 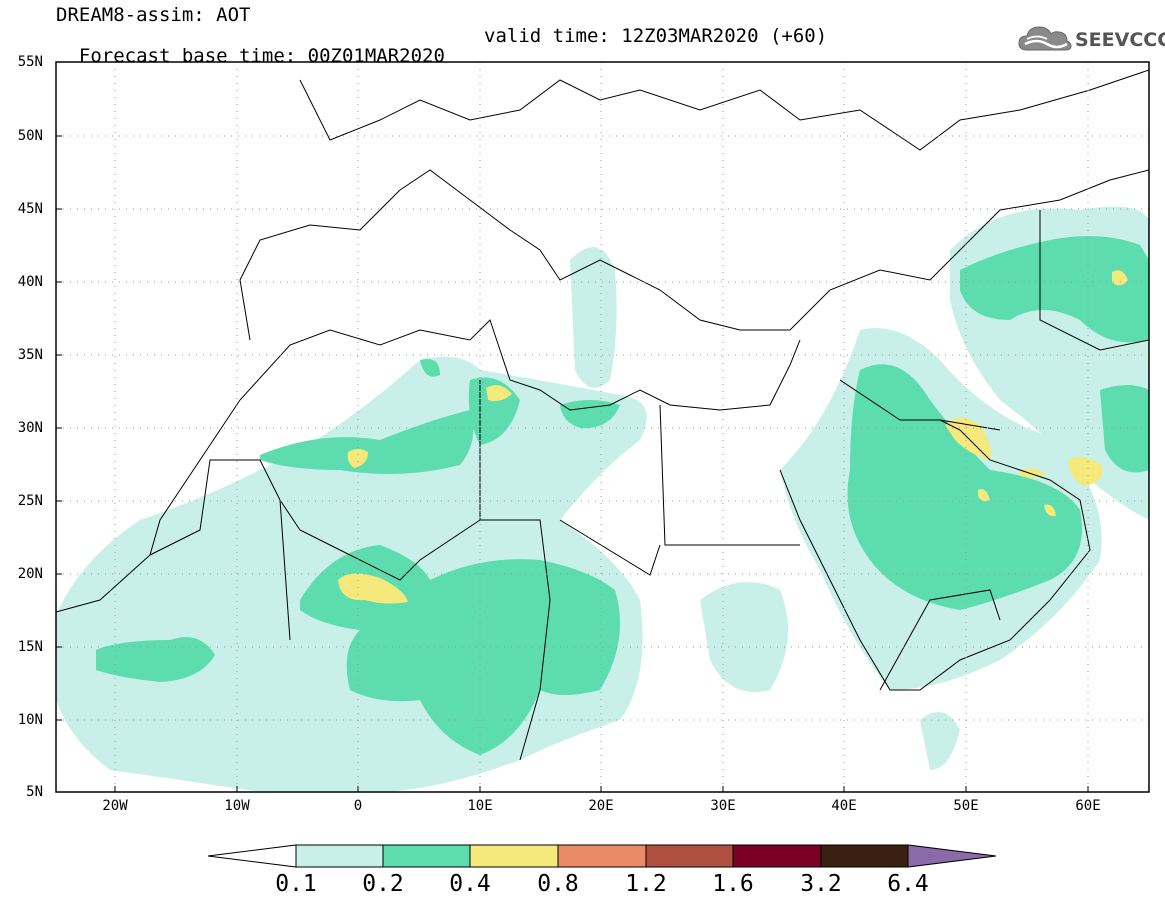 I want to click on lat-label: 5N, so click(x=34, y=792).